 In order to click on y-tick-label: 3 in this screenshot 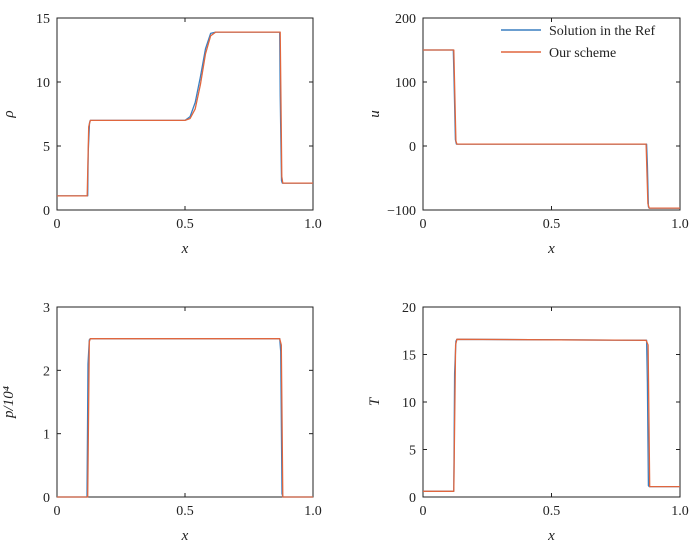, I will do `click(46, 308)`.